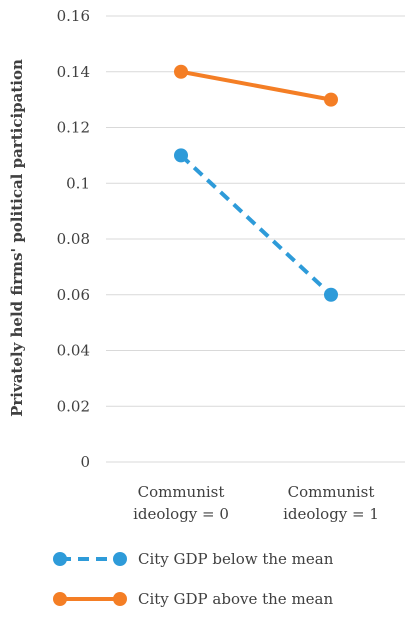 The width and height of the screenshot is (405, 618). What do you see at coordinates (181, 503) in the screenshot?
I see `x-category-label: Communist ideology = 0` at bounding box center [181, 503].